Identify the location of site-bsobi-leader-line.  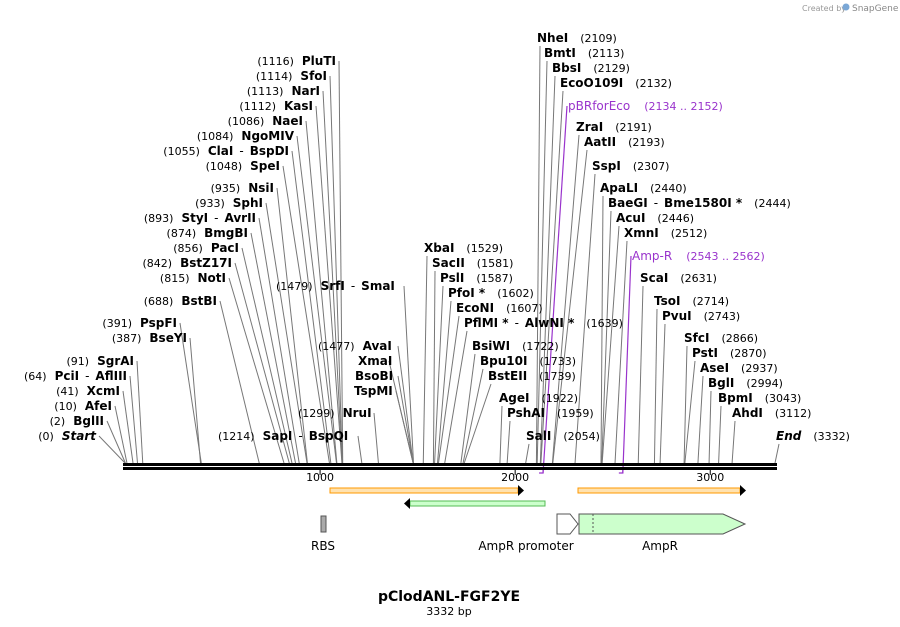
(405, 419).